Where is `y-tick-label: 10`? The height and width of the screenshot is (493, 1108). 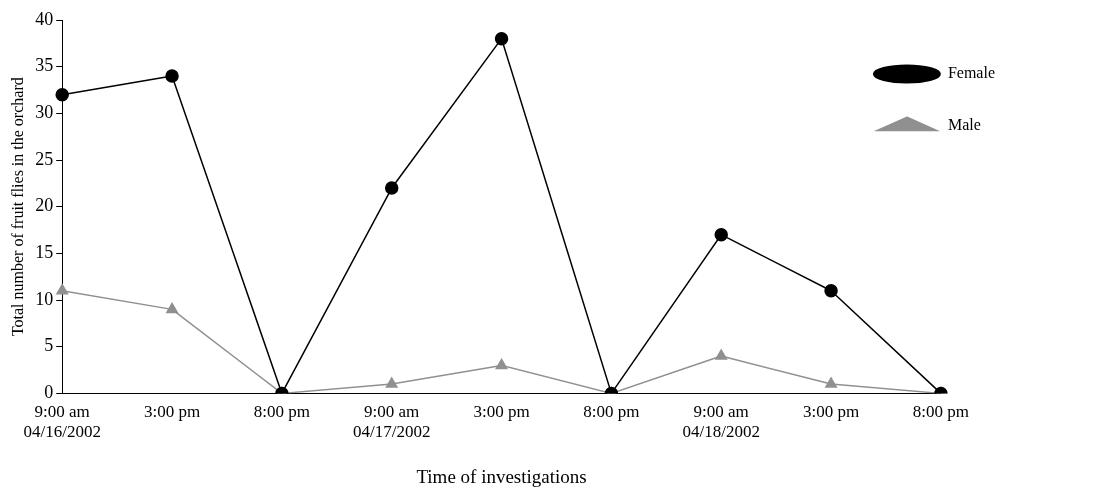 y-tick-label: 10 is located at coordinates (44, 298).